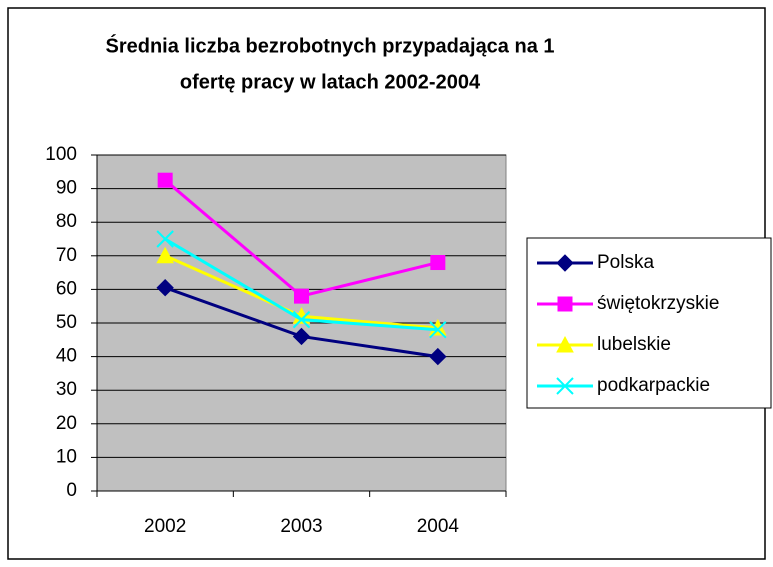 The height and width of the screenshot is (567, 773). Describe the element at coordinates (66, 456) in the screenshot. I see `y-tick-label: 10` at that location.